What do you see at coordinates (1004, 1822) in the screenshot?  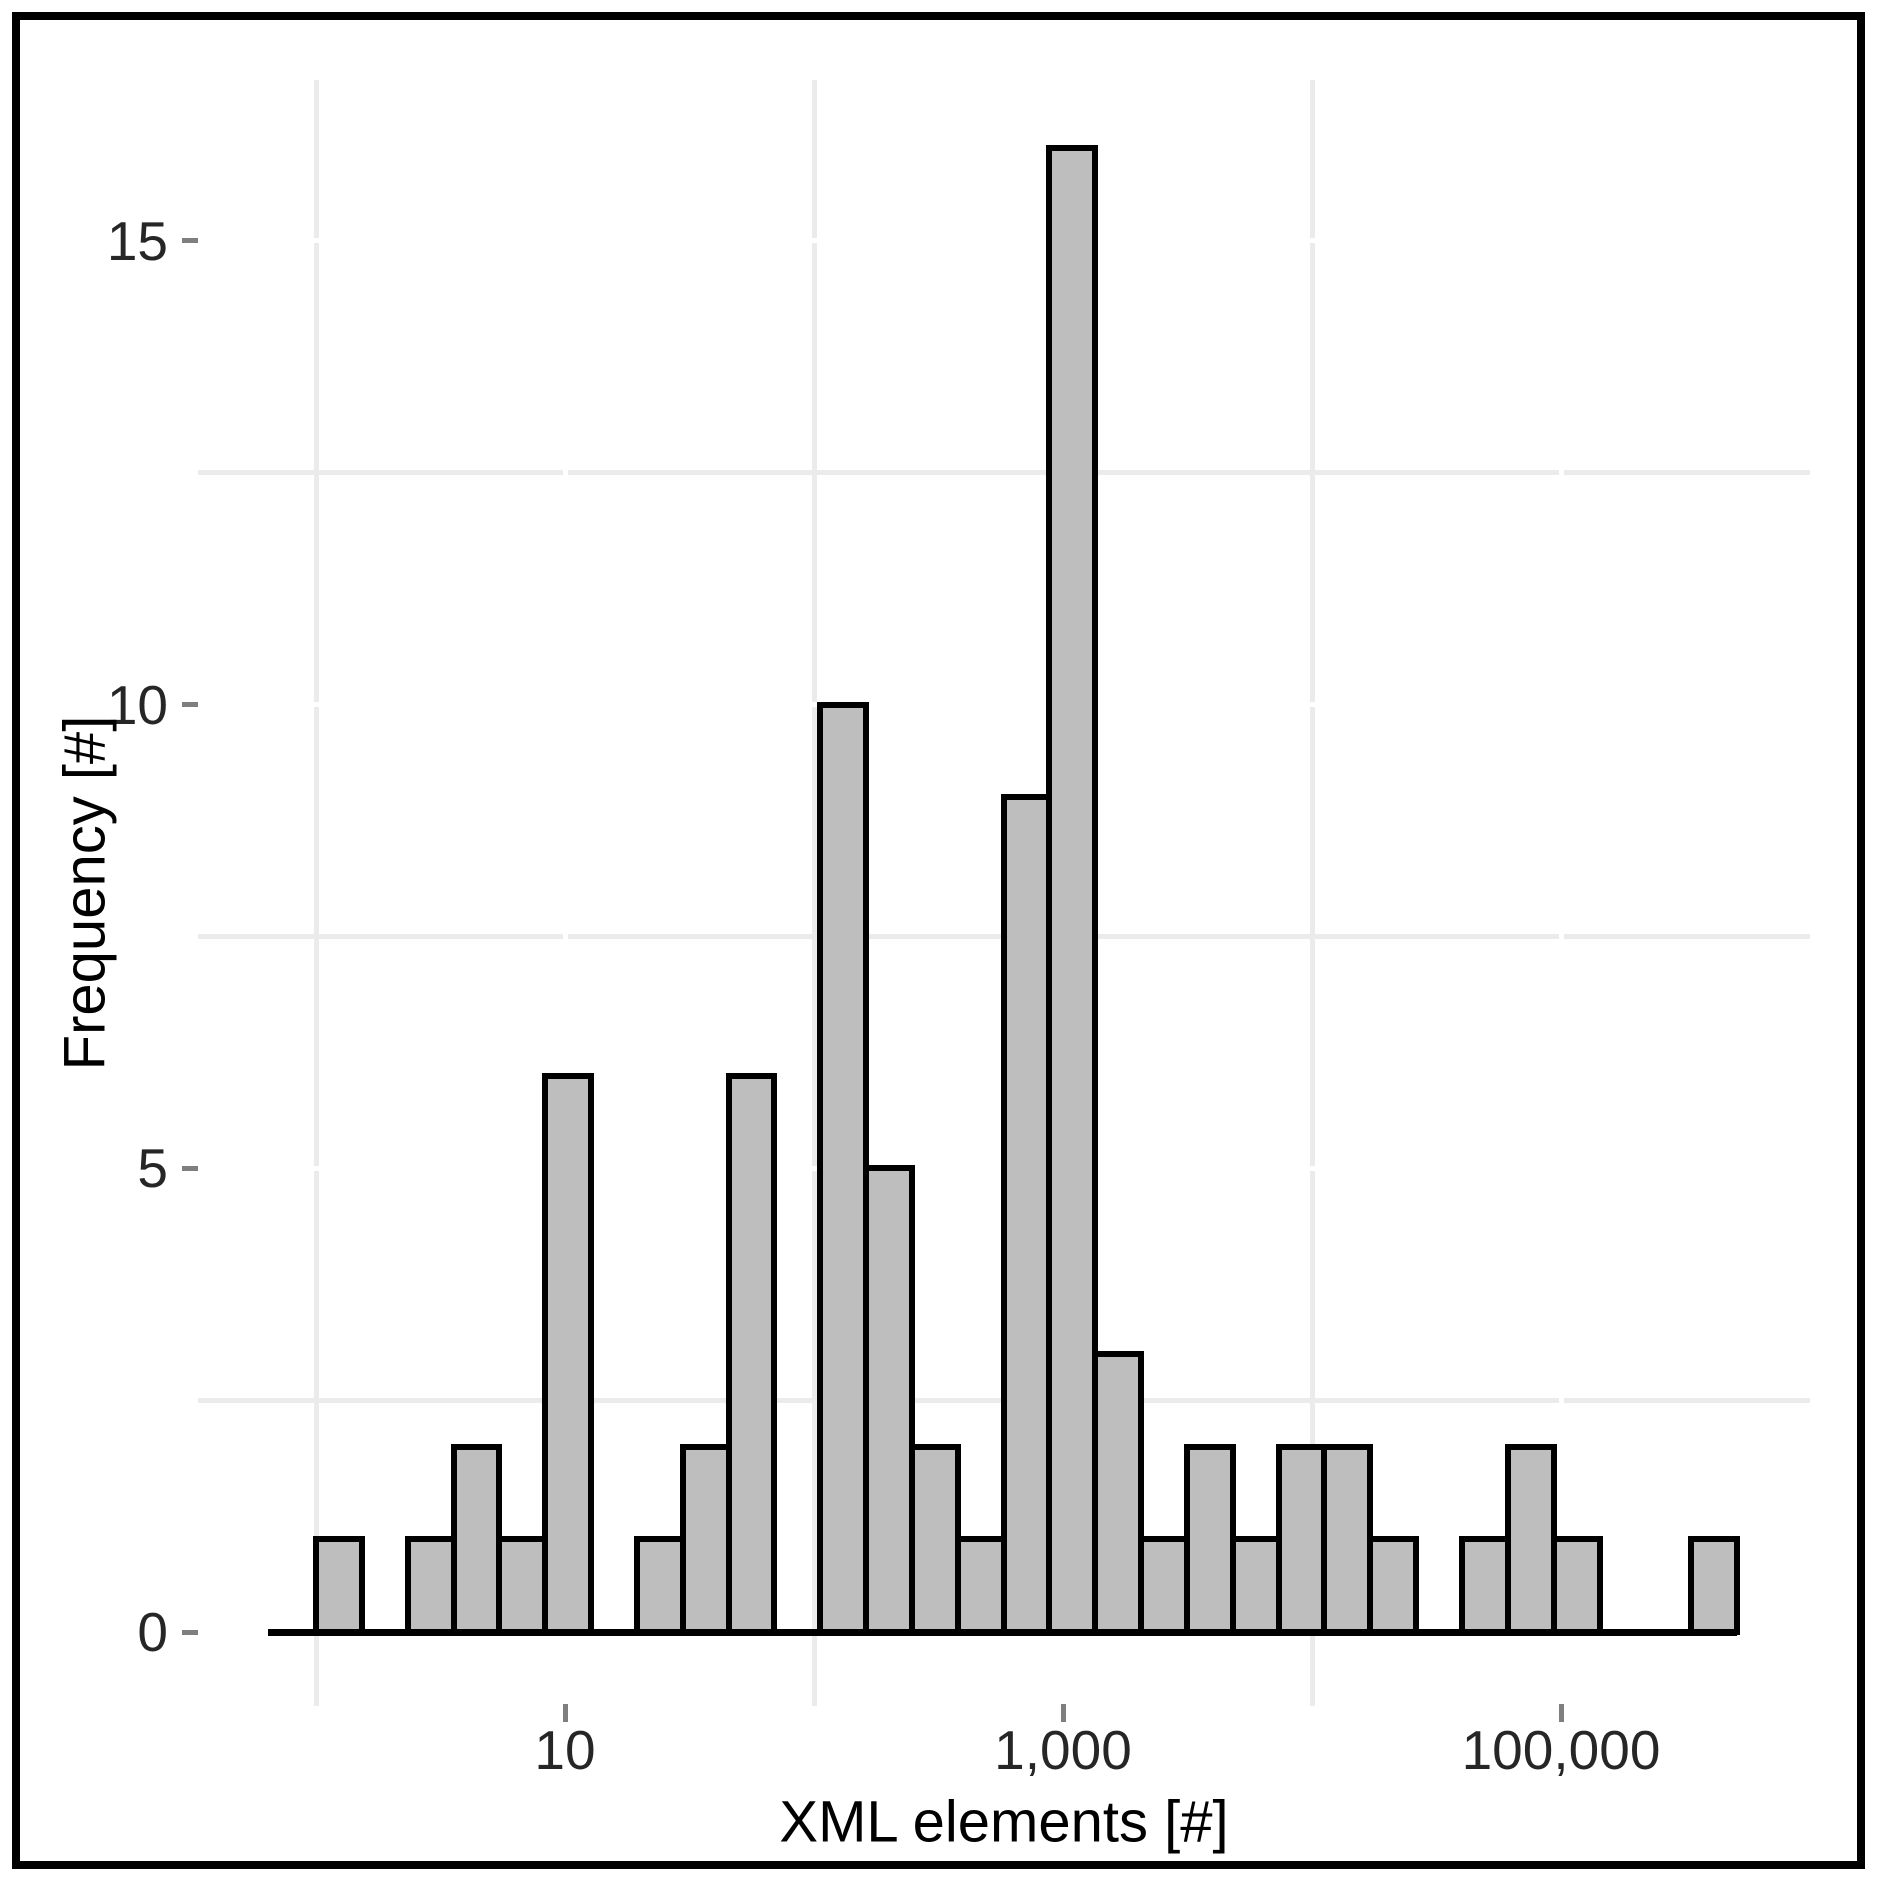 I see `x-axis-title: XML elements [#]` at bounding box center [1004, 1822].